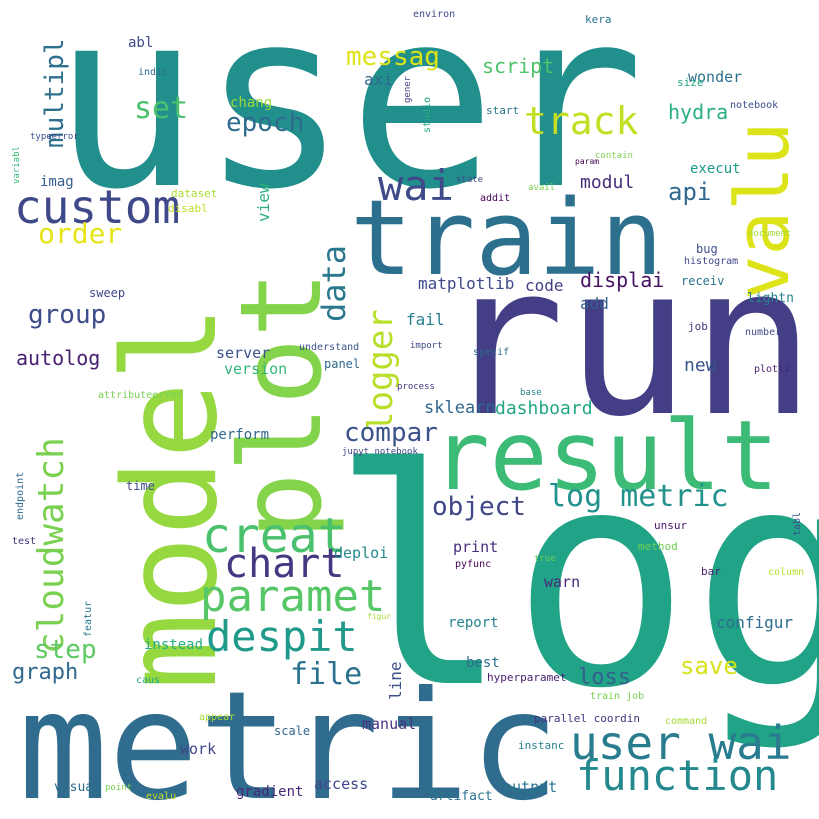 The height and width of the screenshot is (819, 819). What do you see at coordinates (491, 352) in the screenshot?
I see `word-specif: specif` at bounding box center [491, 352].